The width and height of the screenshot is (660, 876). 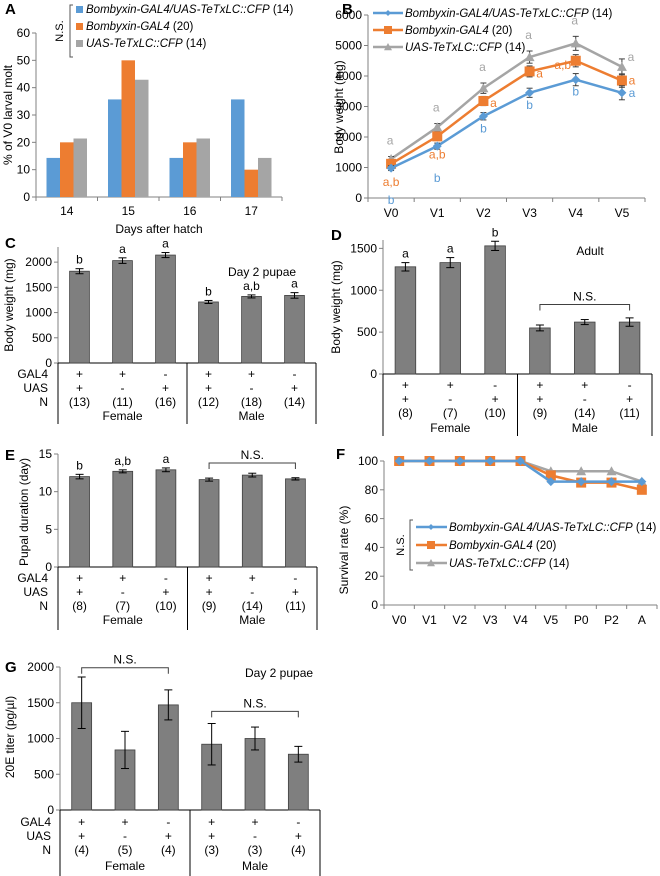 I want to click on x-tick-label: A, so click(x=642, y=620).